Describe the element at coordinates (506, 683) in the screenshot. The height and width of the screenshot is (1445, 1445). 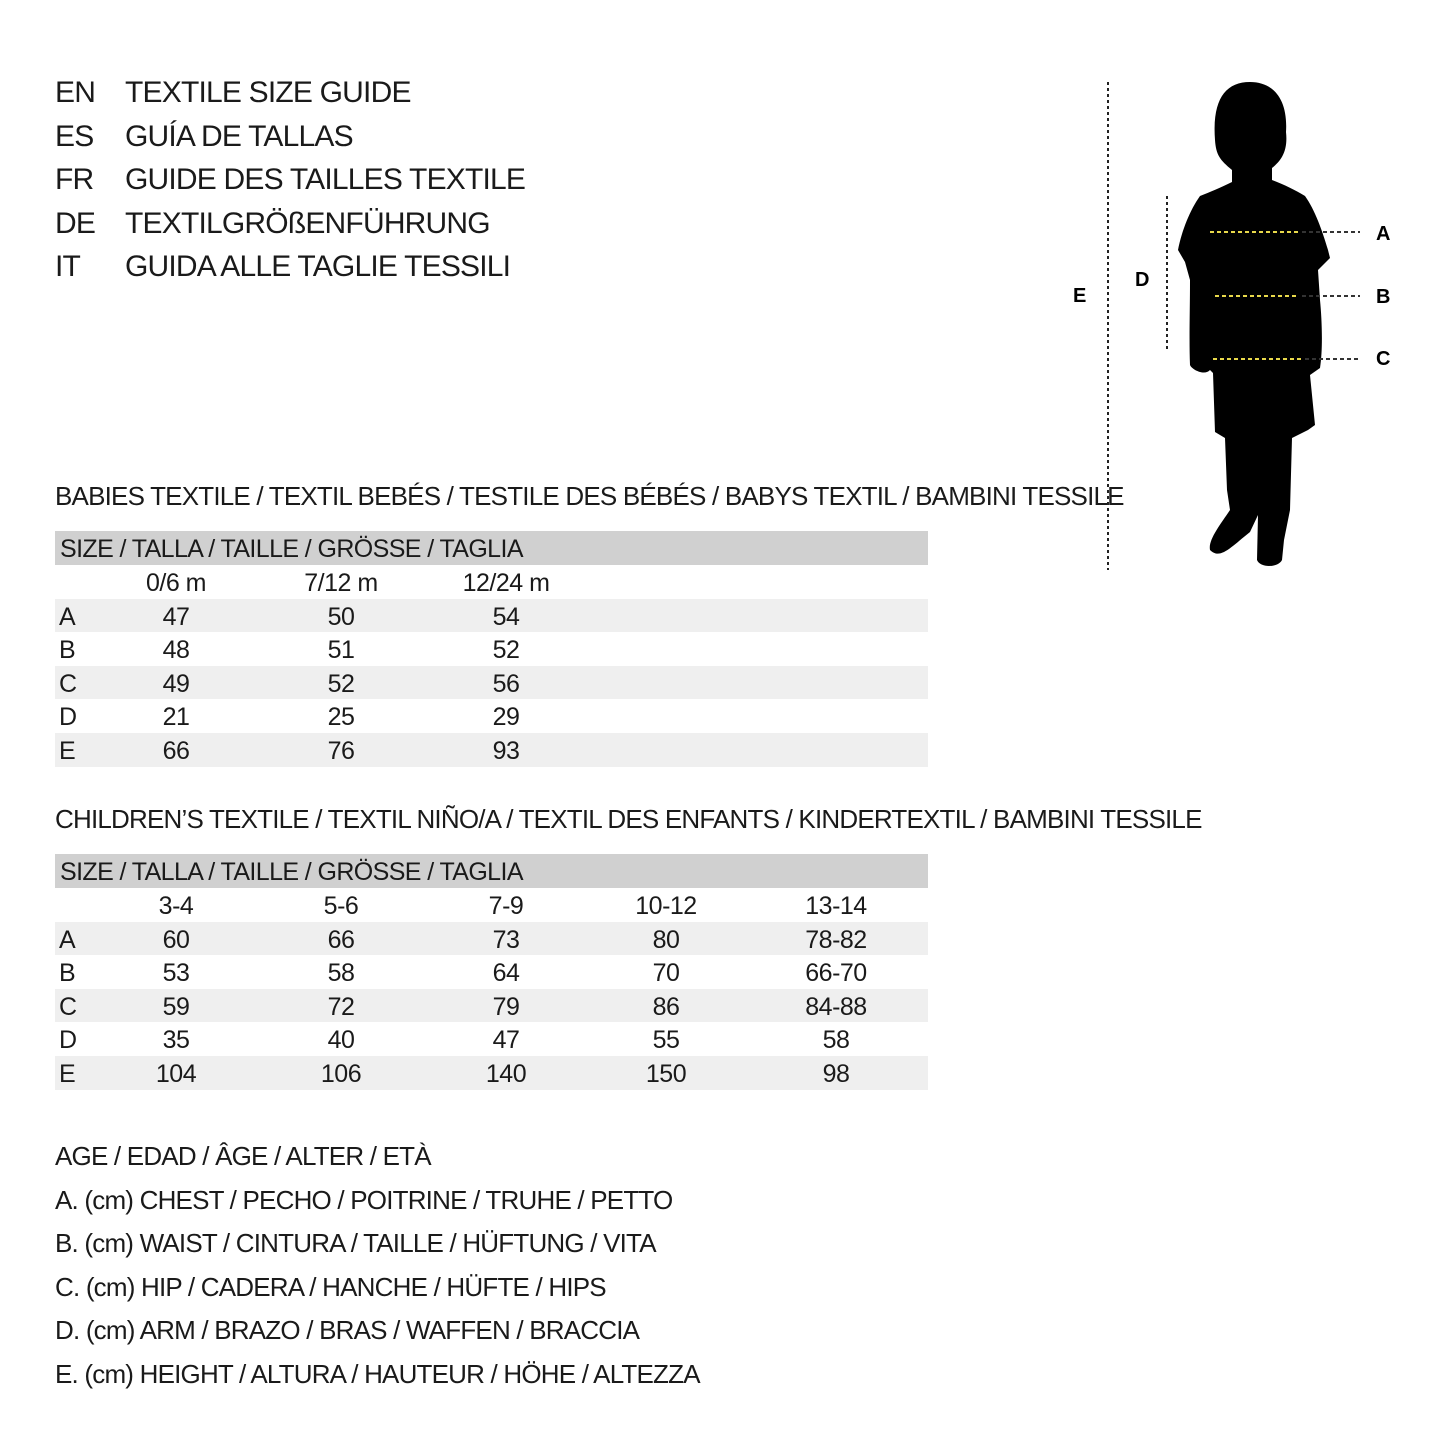
I see `table-cell: 56` at that location.